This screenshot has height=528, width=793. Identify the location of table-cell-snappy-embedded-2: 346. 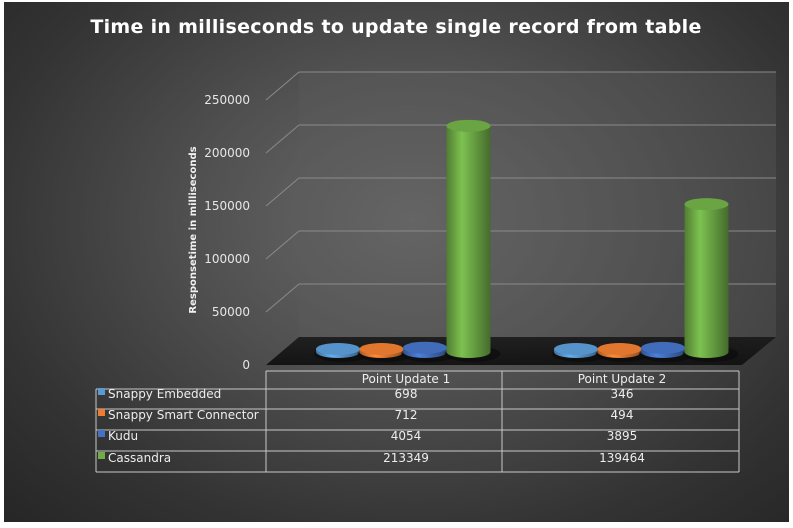
(622, 394).